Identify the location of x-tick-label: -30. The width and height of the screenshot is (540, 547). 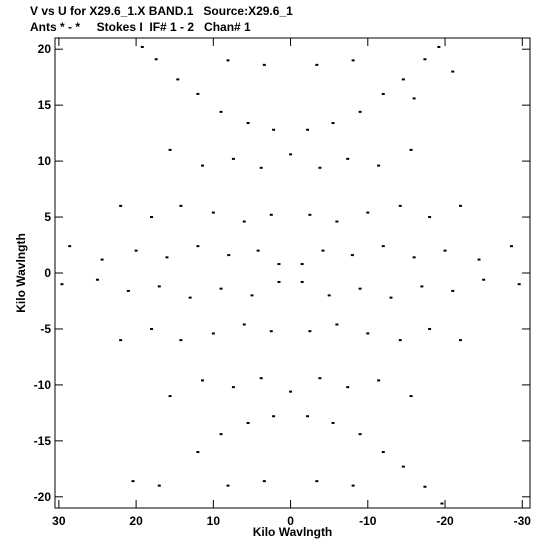
(523, 521).